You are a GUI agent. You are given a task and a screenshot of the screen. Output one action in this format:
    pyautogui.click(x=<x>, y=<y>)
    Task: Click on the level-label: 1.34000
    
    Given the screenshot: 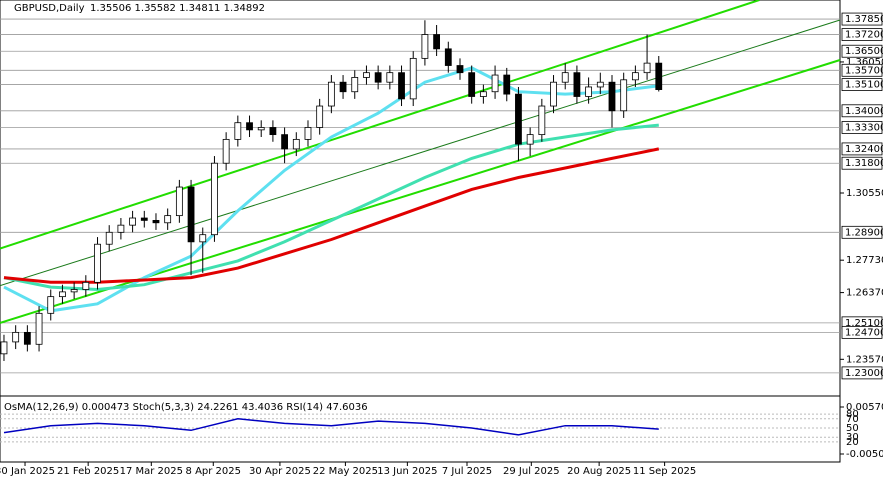 What is the action you would take?
    pyautogui.click(x=864, y=111)
    